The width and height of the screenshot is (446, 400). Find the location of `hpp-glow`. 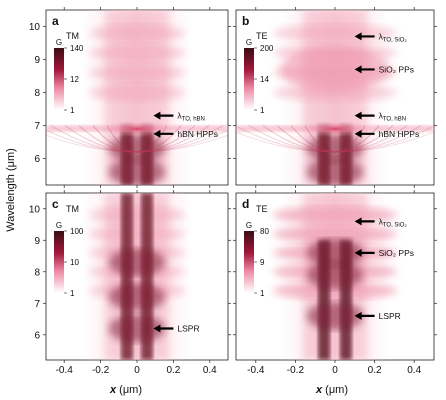

hpp-glow is located at coordinates (335, 128).